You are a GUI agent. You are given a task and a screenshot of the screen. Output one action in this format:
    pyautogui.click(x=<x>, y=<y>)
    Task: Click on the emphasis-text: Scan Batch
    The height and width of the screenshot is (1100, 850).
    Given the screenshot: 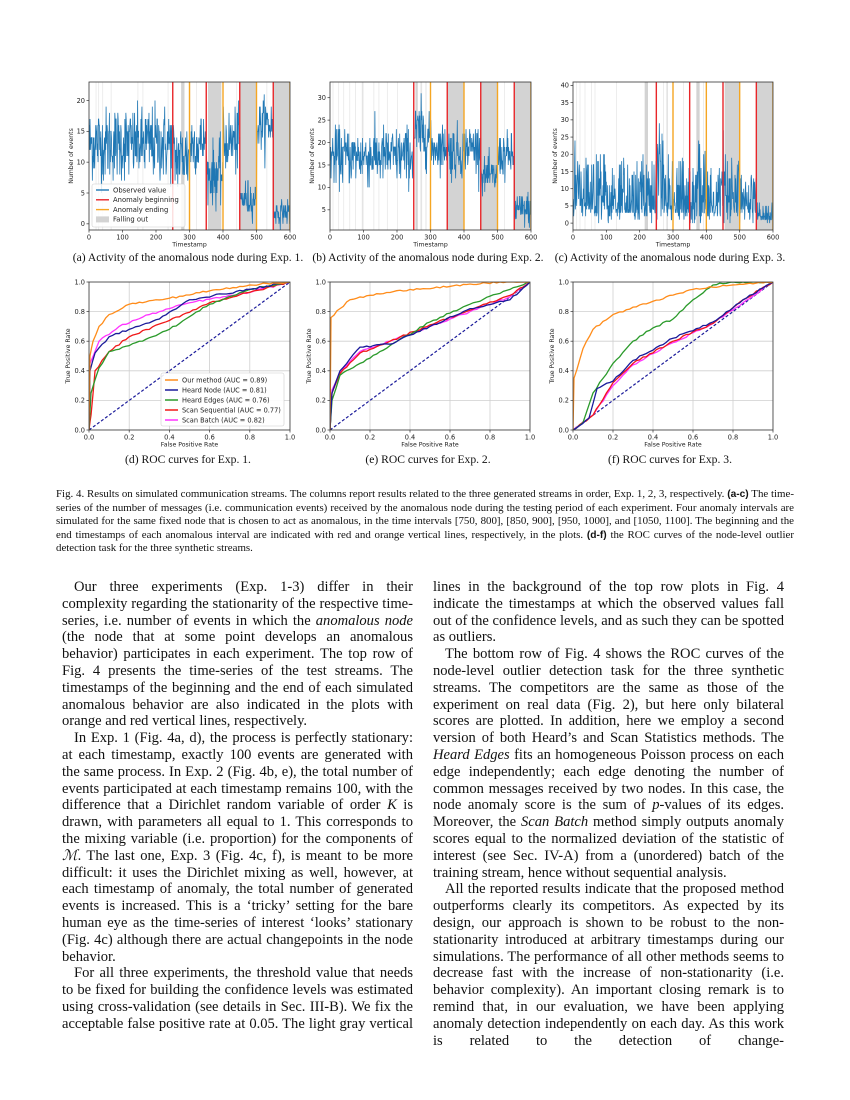 What is the action you would take?
    pyautogui.click(x=555, y=822)
    